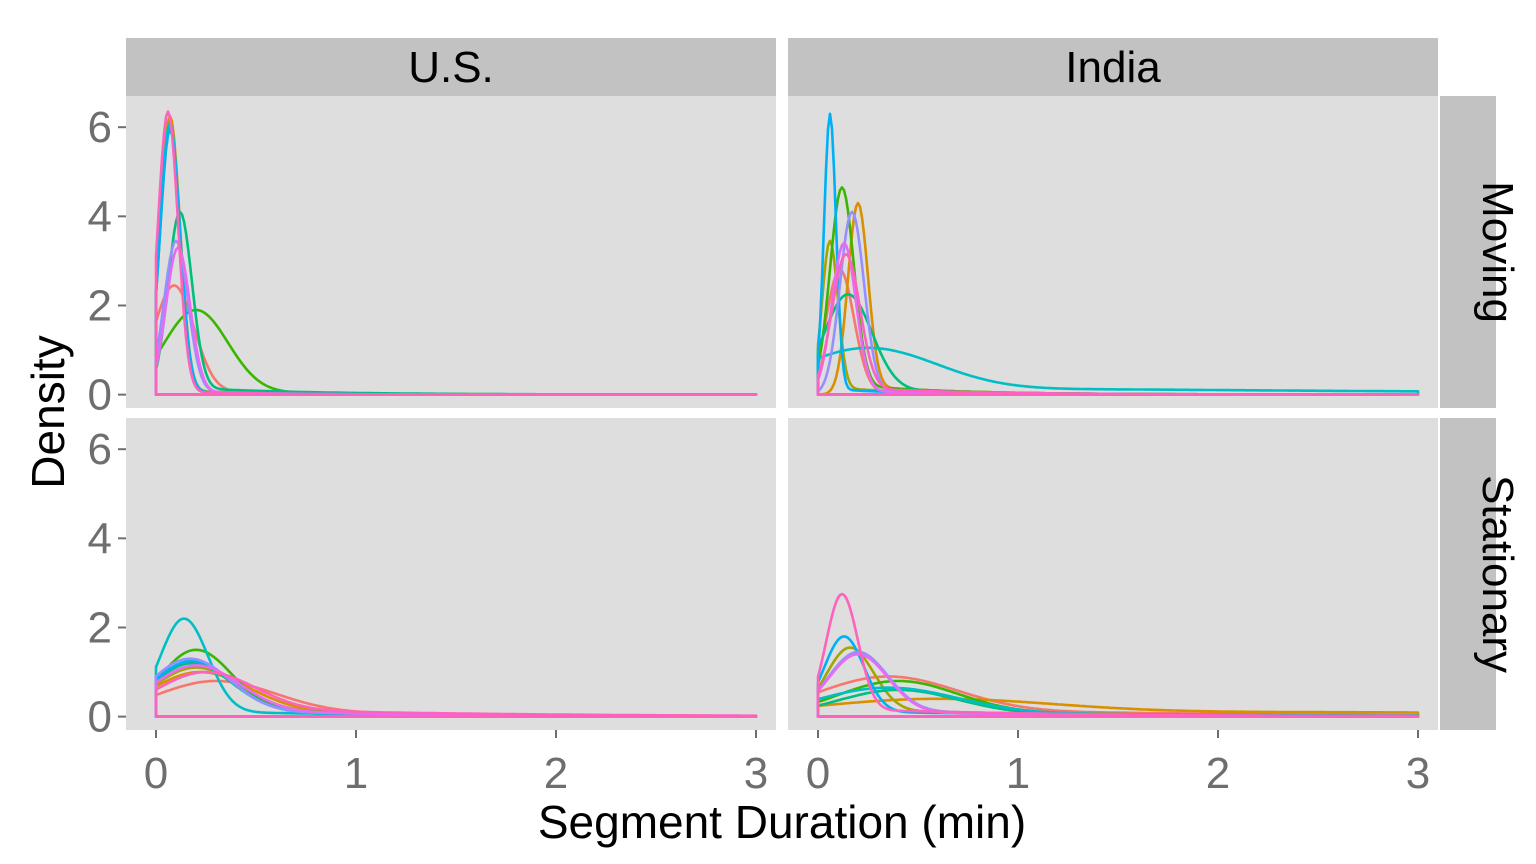 This screenshot has width=1536, height=864. Describe the element at coordinates (1497, 252) in the screenshot. I see `row-strip-label: Moving` at that location.